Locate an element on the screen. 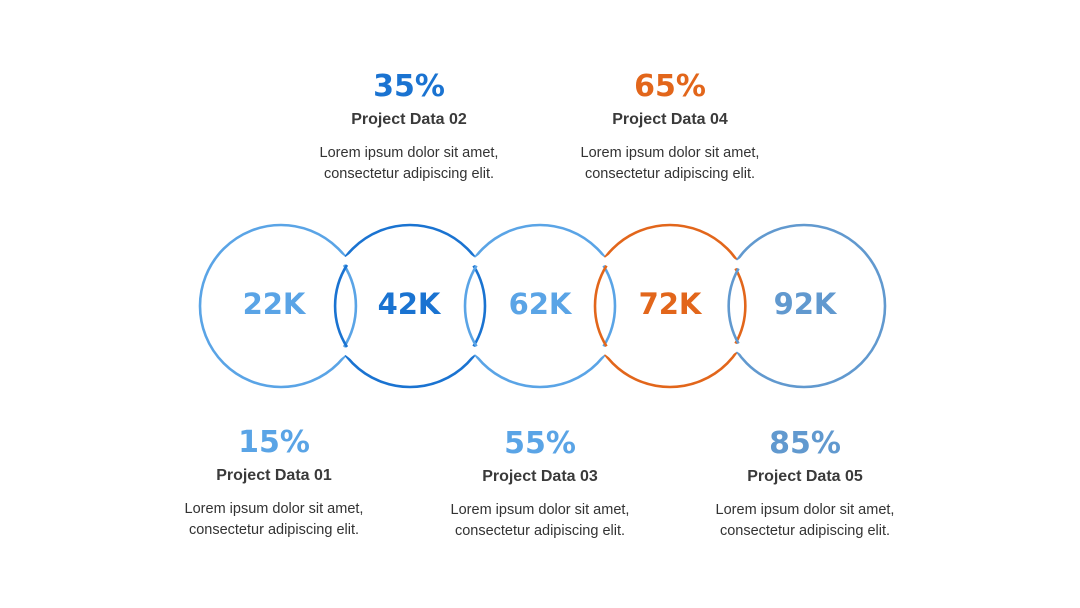 The width and height of the screenshot is (1080, 608). project-04-percent: 65% is located at coordinates (670, 86).